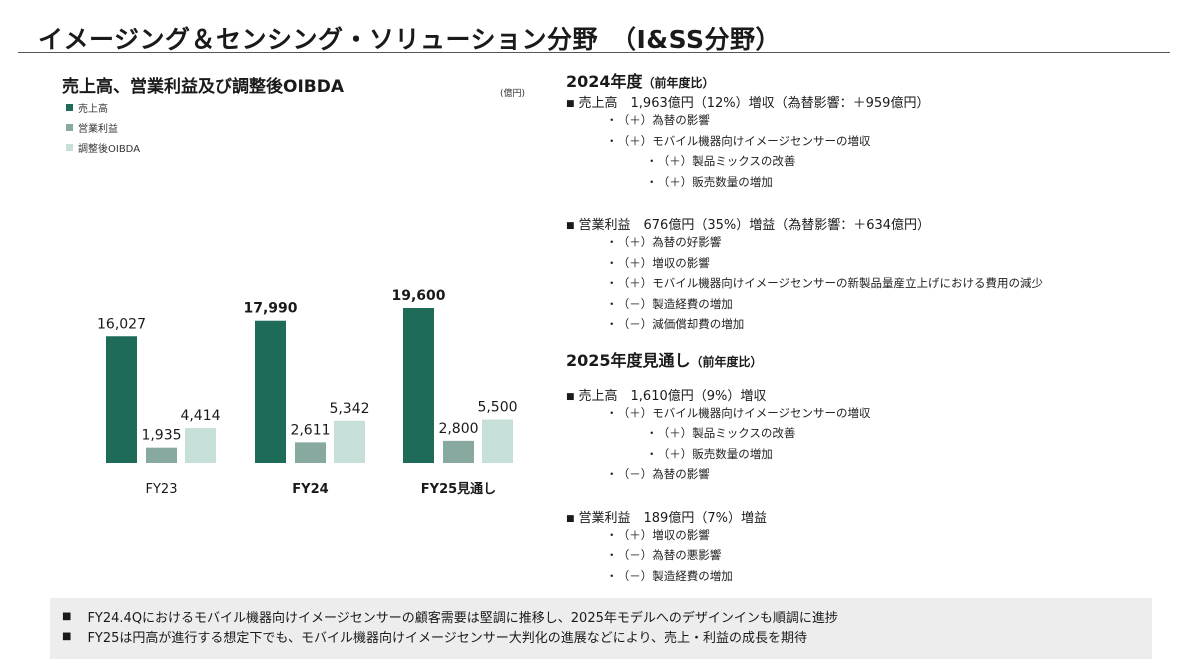 The height and width of the screenshot is (659, 1200). I want to click on legend-item-operating-income: 営業利益, so click(103, 127).